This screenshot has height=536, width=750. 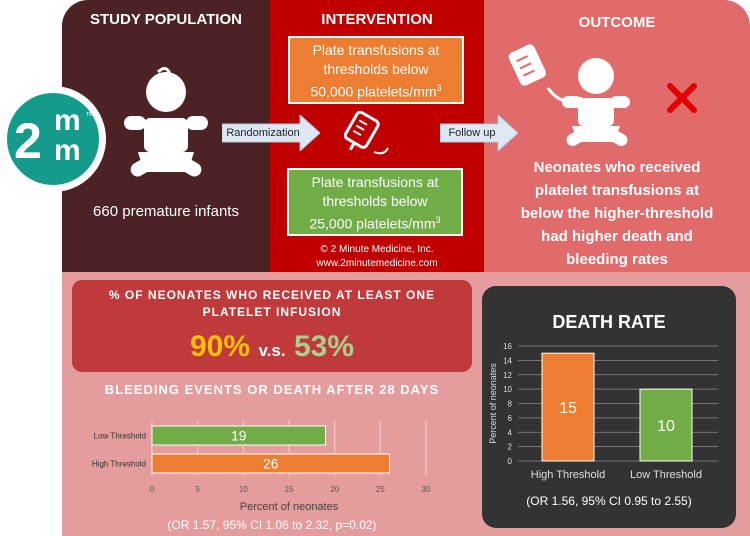 I want to click on death-category-label: High Threshold, so click(x=568, y=475).